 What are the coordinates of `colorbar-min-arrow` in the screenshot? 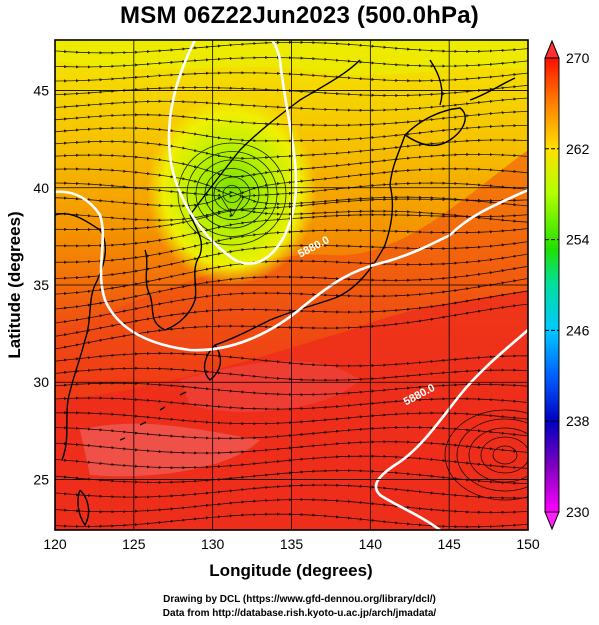 It's located at (552, 521).